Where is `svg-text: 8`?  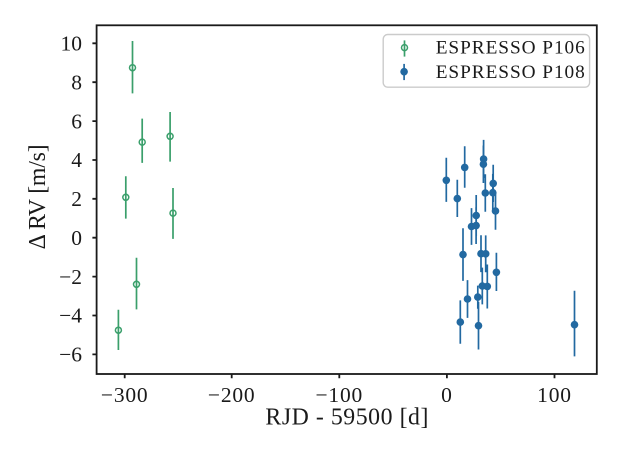
svg-text: 8 is located at coordinates (76, 82).